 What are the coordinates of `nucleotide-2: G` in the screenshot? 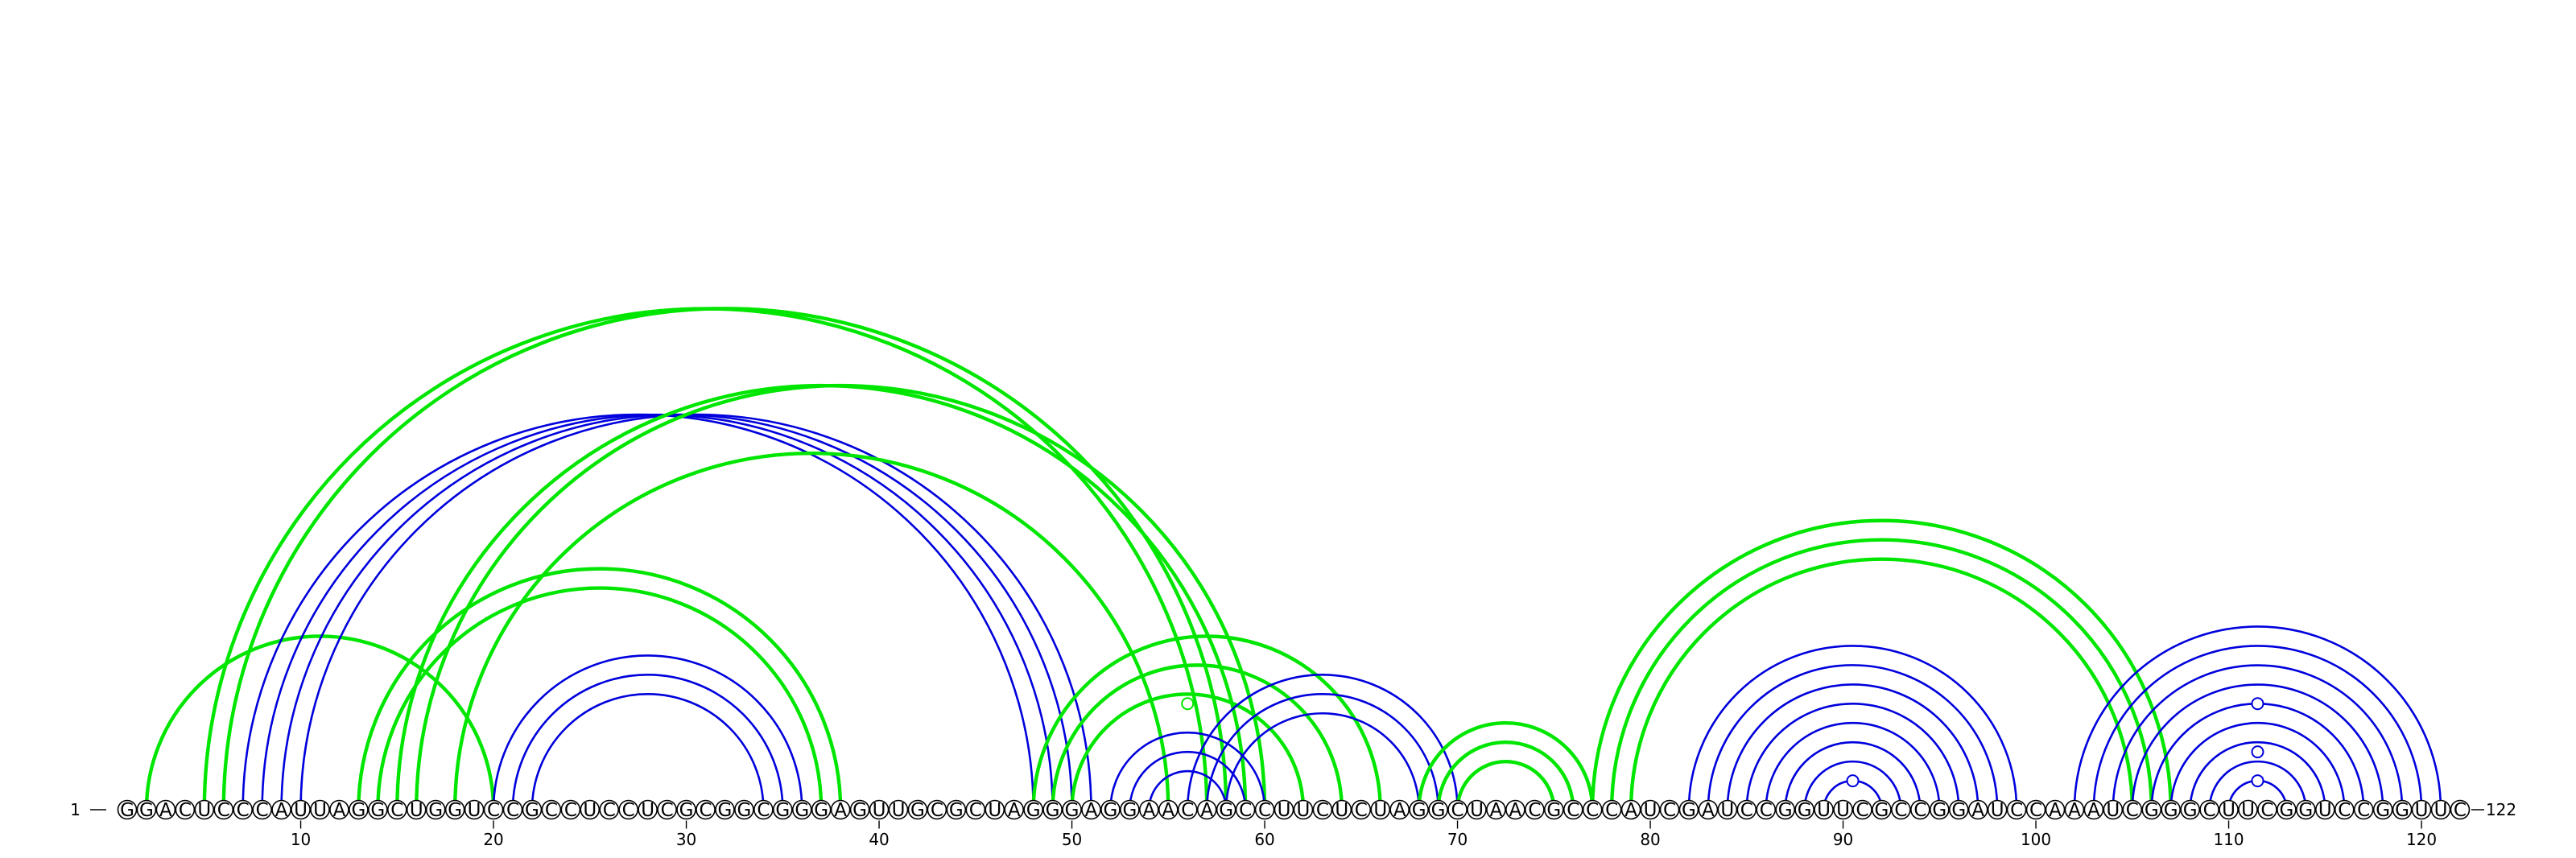 It's located at (146, 810).